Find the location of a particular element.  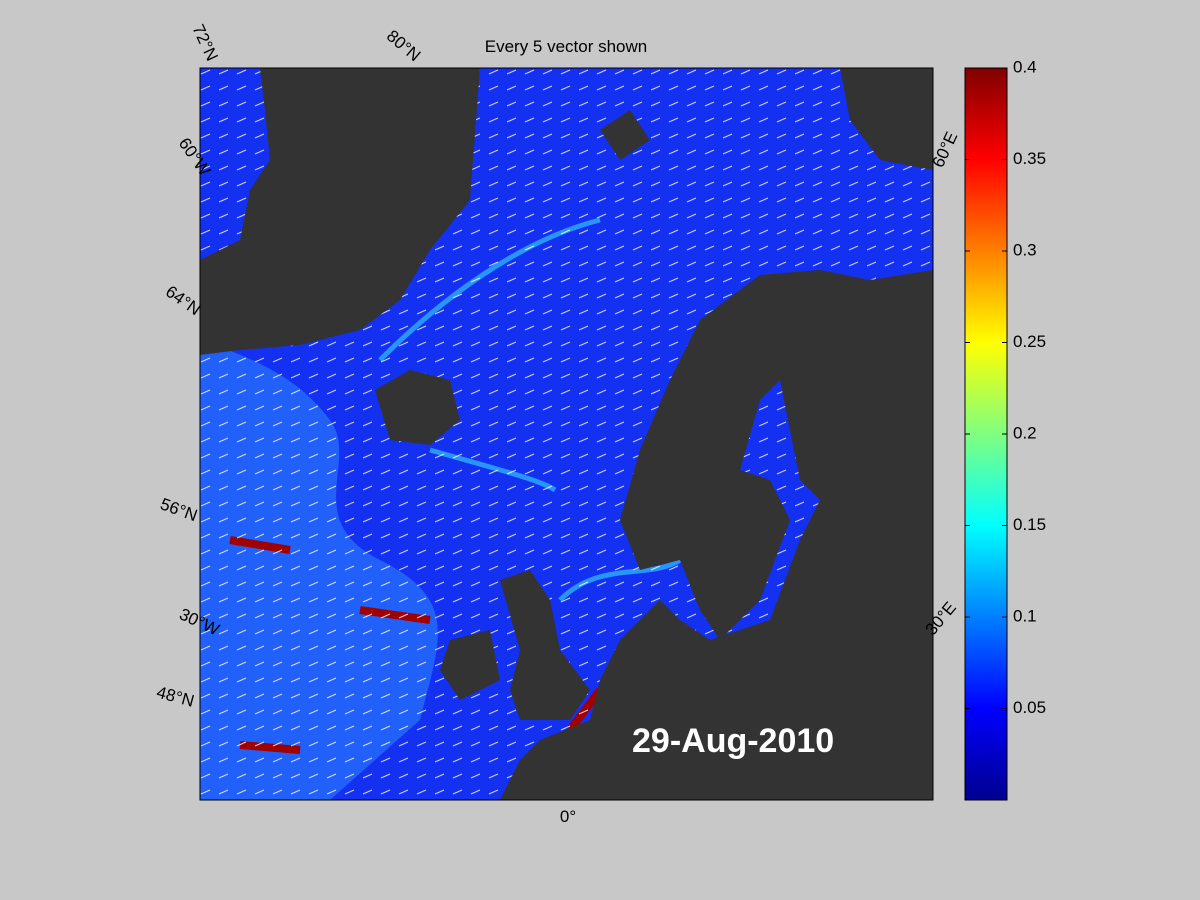

graticule-label: 0° is located at coordinates (568, 816).